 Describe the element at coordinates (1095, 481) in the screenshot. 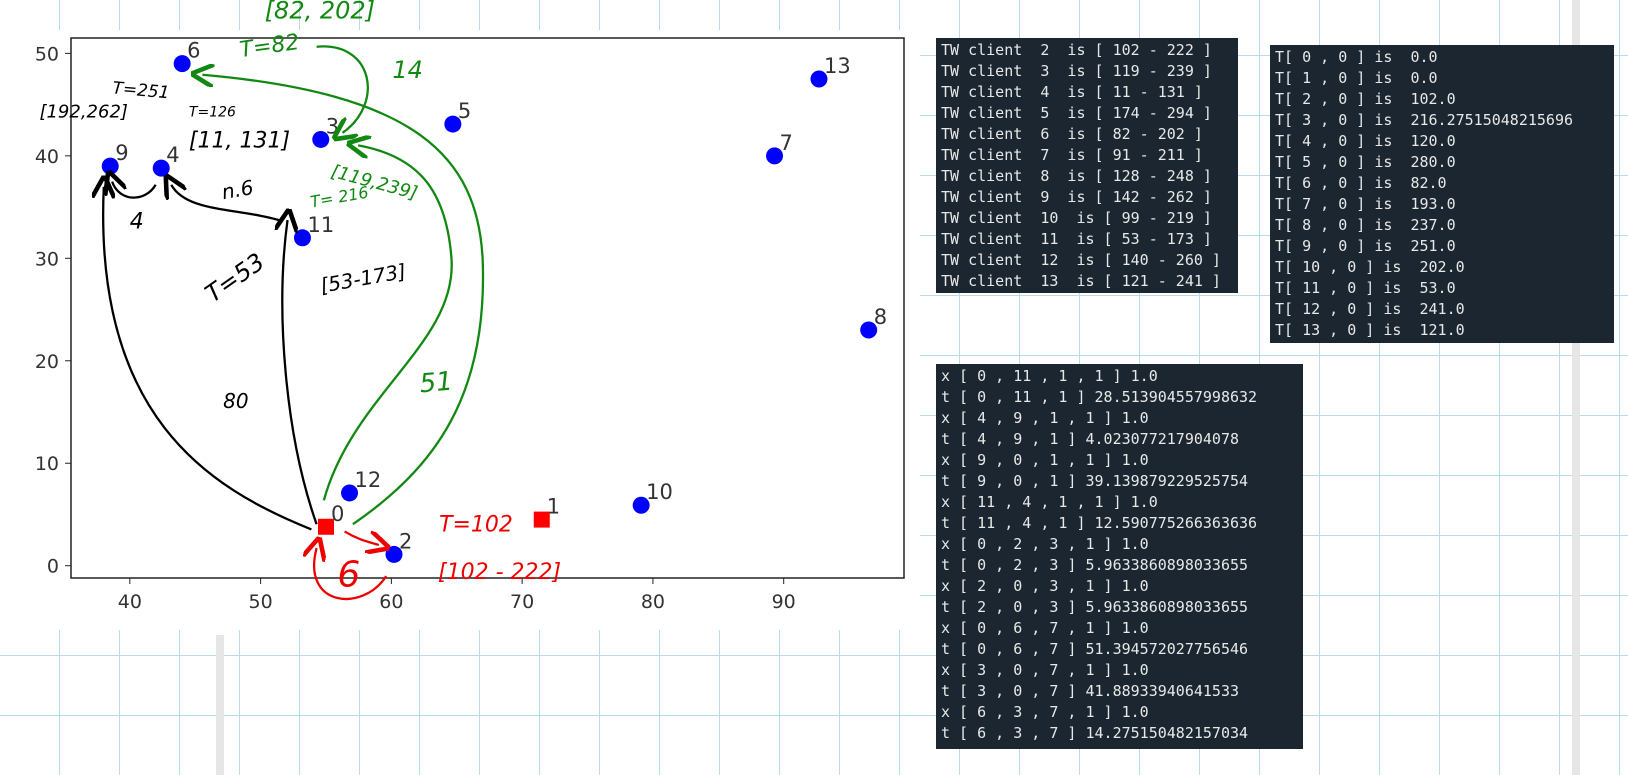

I see `console-line: t [ 9 , 0 , 1 ] 39.139879229525754` at that location.